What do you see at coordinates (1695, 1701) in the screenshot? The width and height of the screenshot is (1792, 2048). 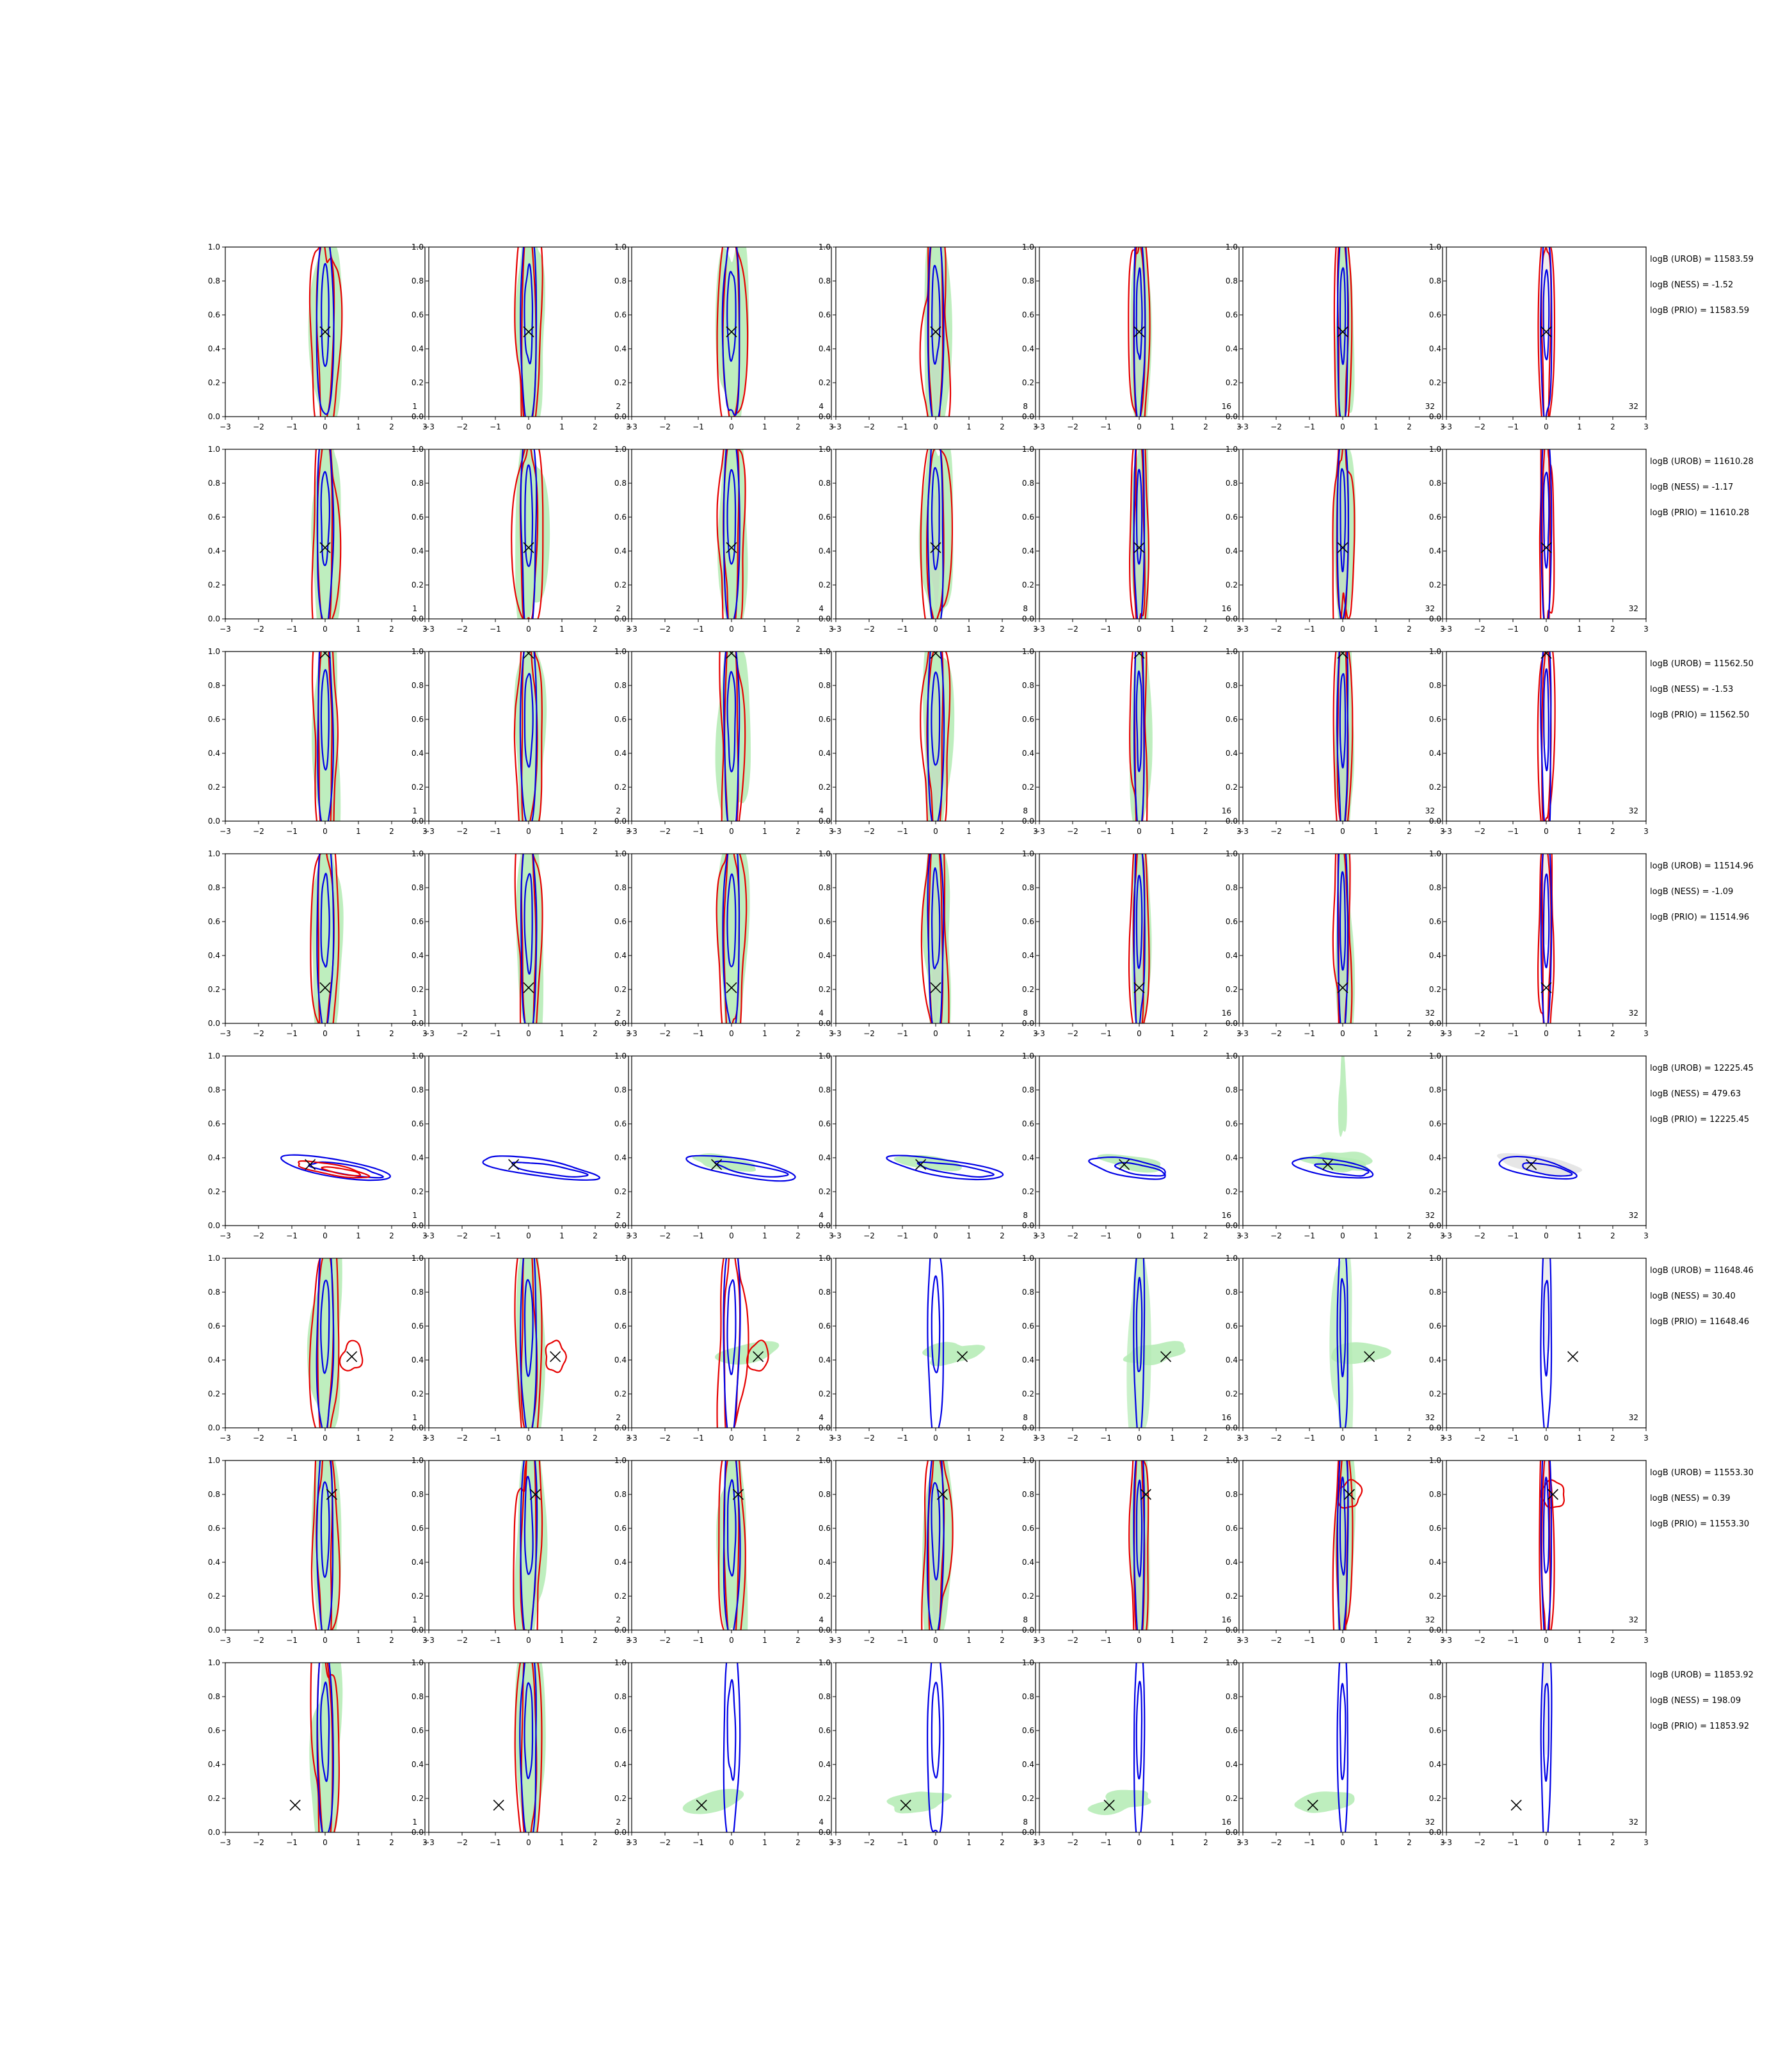 I see `logb-annotation: logB (NESS) = 198.09` at bounding box center [1695, 1701].